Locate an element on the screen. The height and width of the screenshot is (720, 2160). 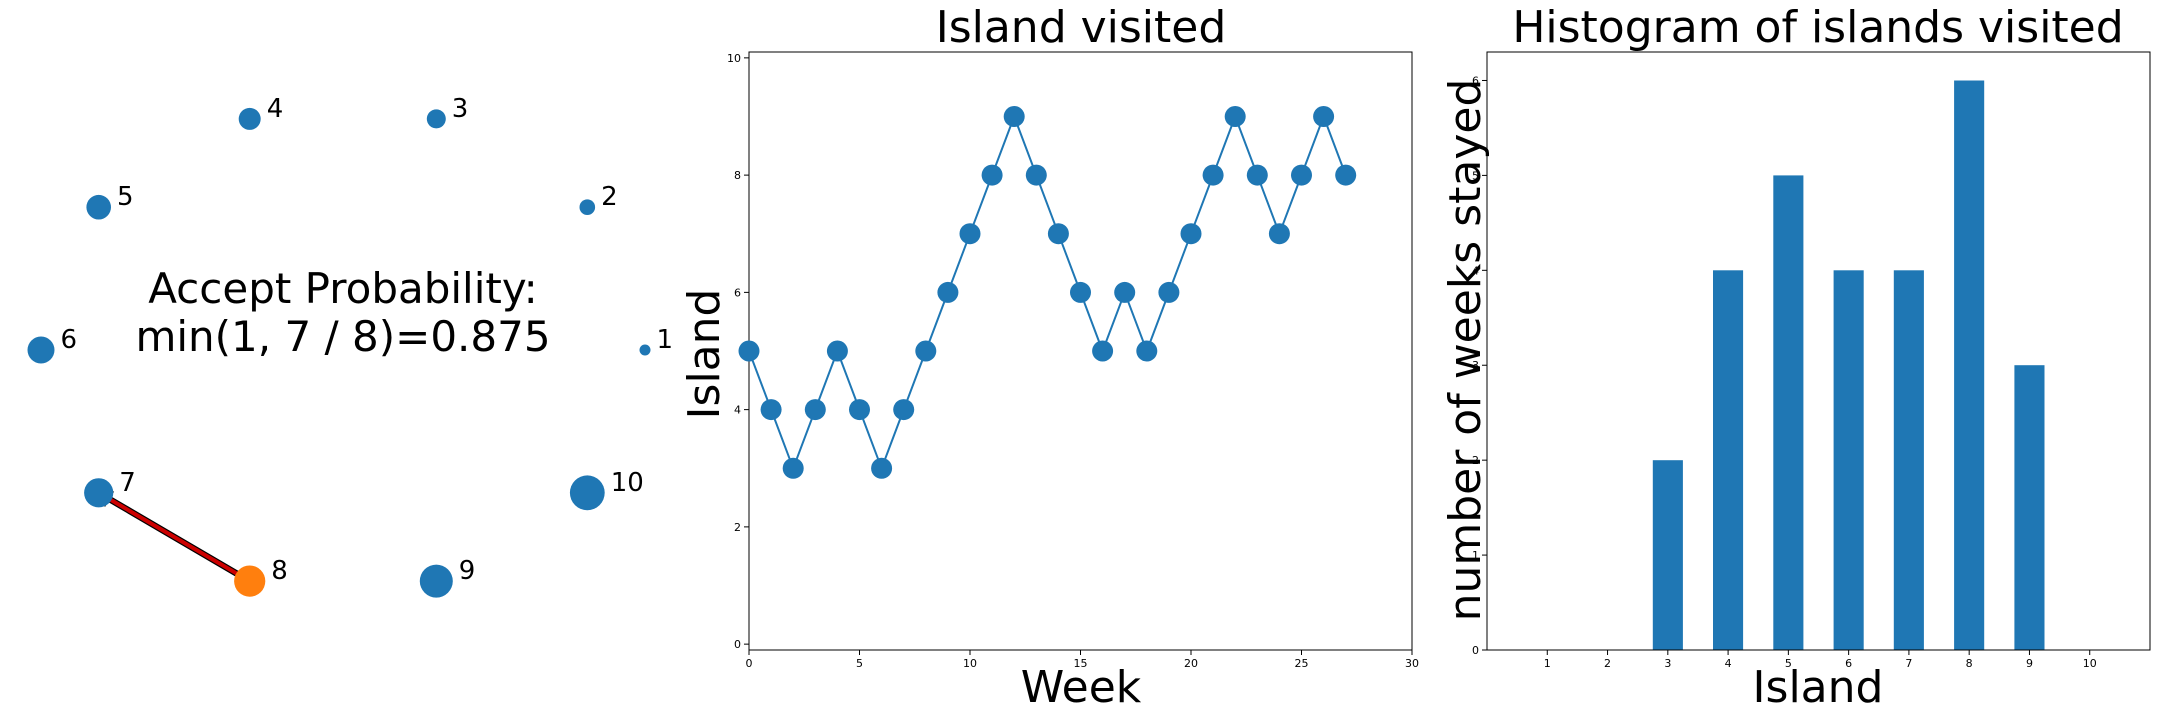
island-8-marker is located at coordinates (250, 581).